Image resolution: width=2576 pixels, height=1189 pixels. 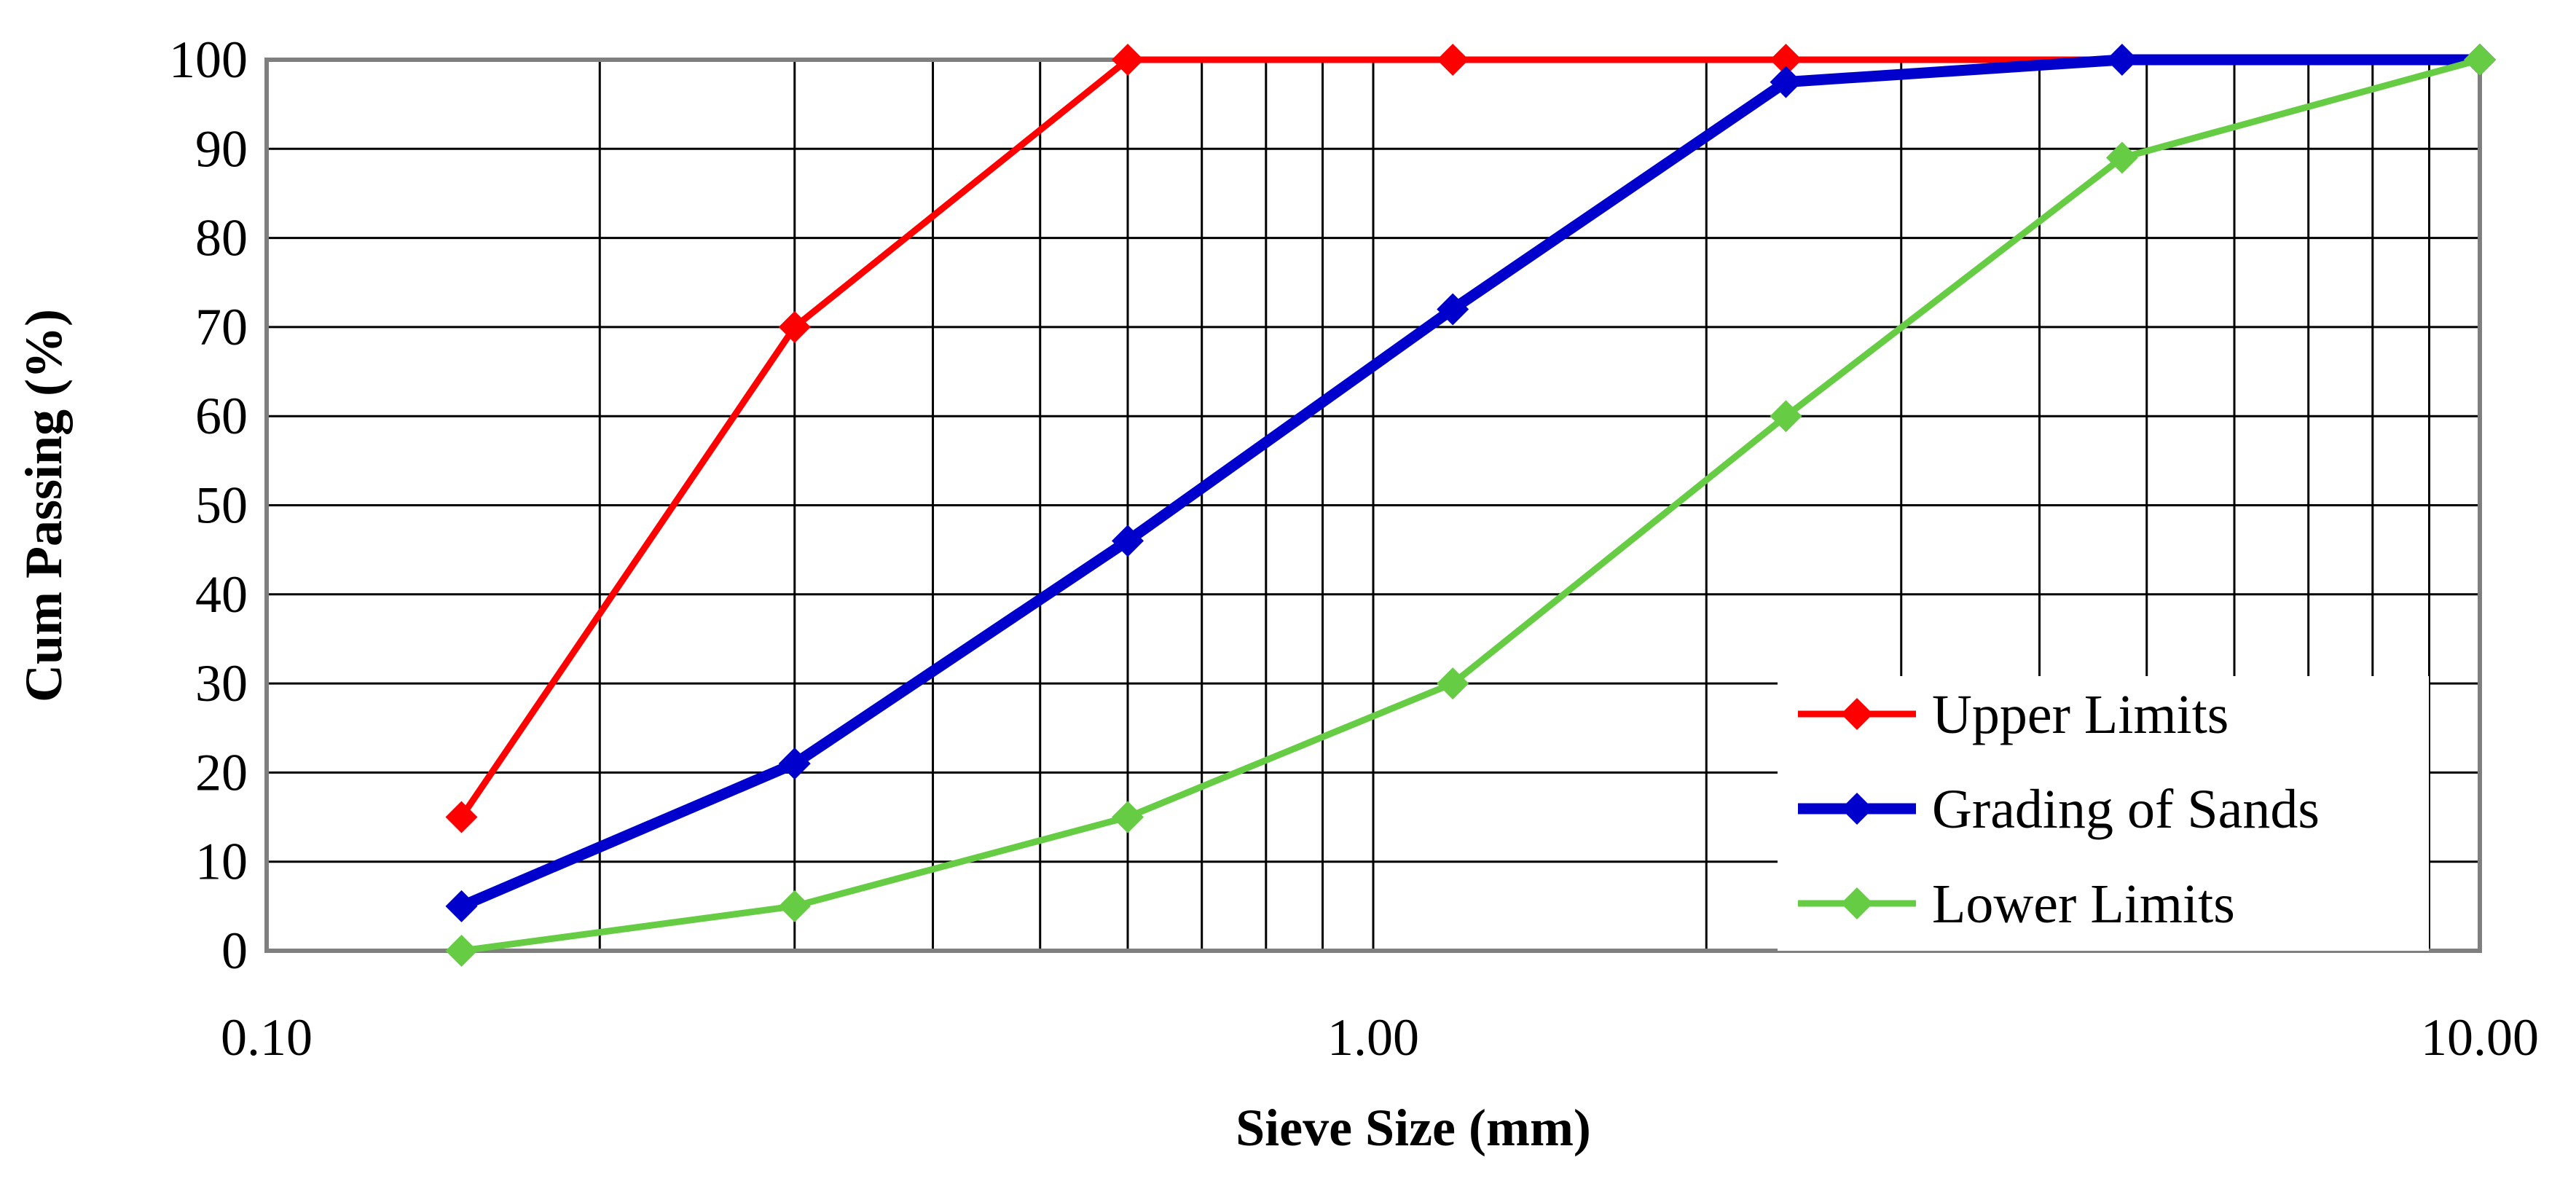 What do you see at coordinates (221, 862) in the screenshot?
I see `y-tick-label: 10` at bounding box center [221, 862].